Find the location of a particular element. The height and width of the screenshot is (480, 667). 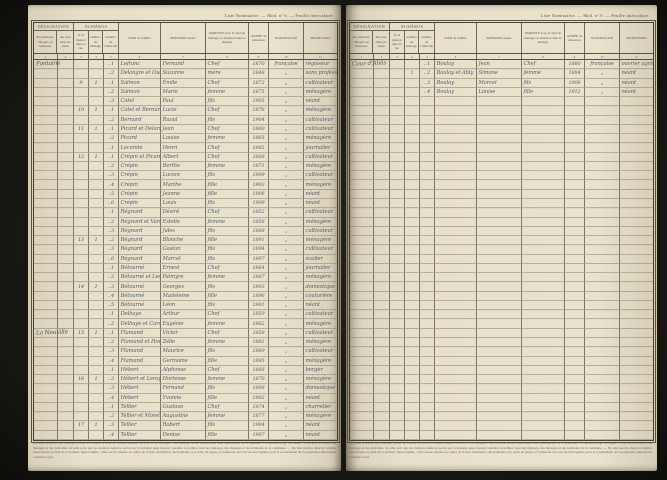

cell-annee: 1870 is located at coordinates (259, 380).